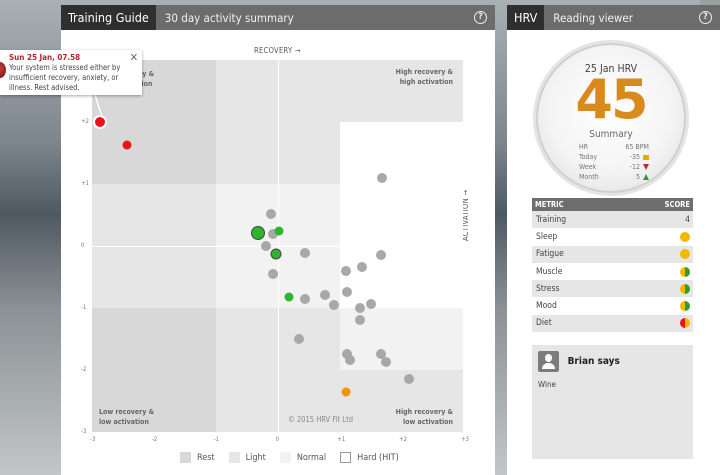  What do you see at coordinates (612, 204) in the screenshot?
I see `metric-table-header: METRIC SCORE` at bounding box center [612, 204].